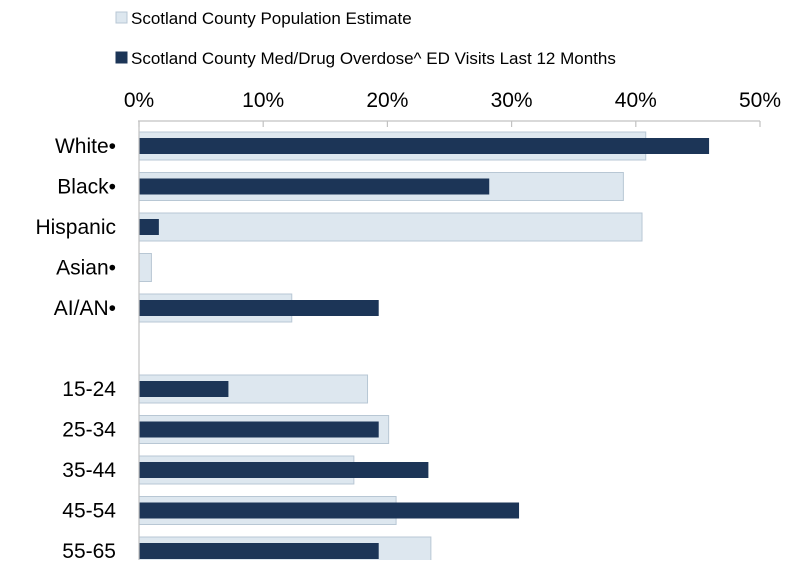 This screenshot has height=565, width=800. Describe the element at coordinates (85, 146) in the screenshot. I see `category-label: White•` at that location.